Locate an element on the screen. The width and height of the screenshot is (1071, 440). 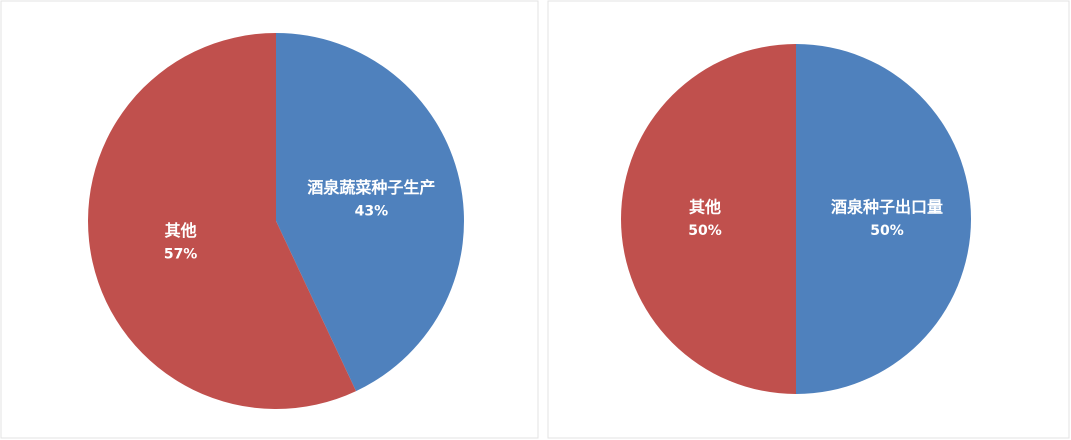
slice-label: 酒泉种子出口量 is located at coordinates (887, 207).